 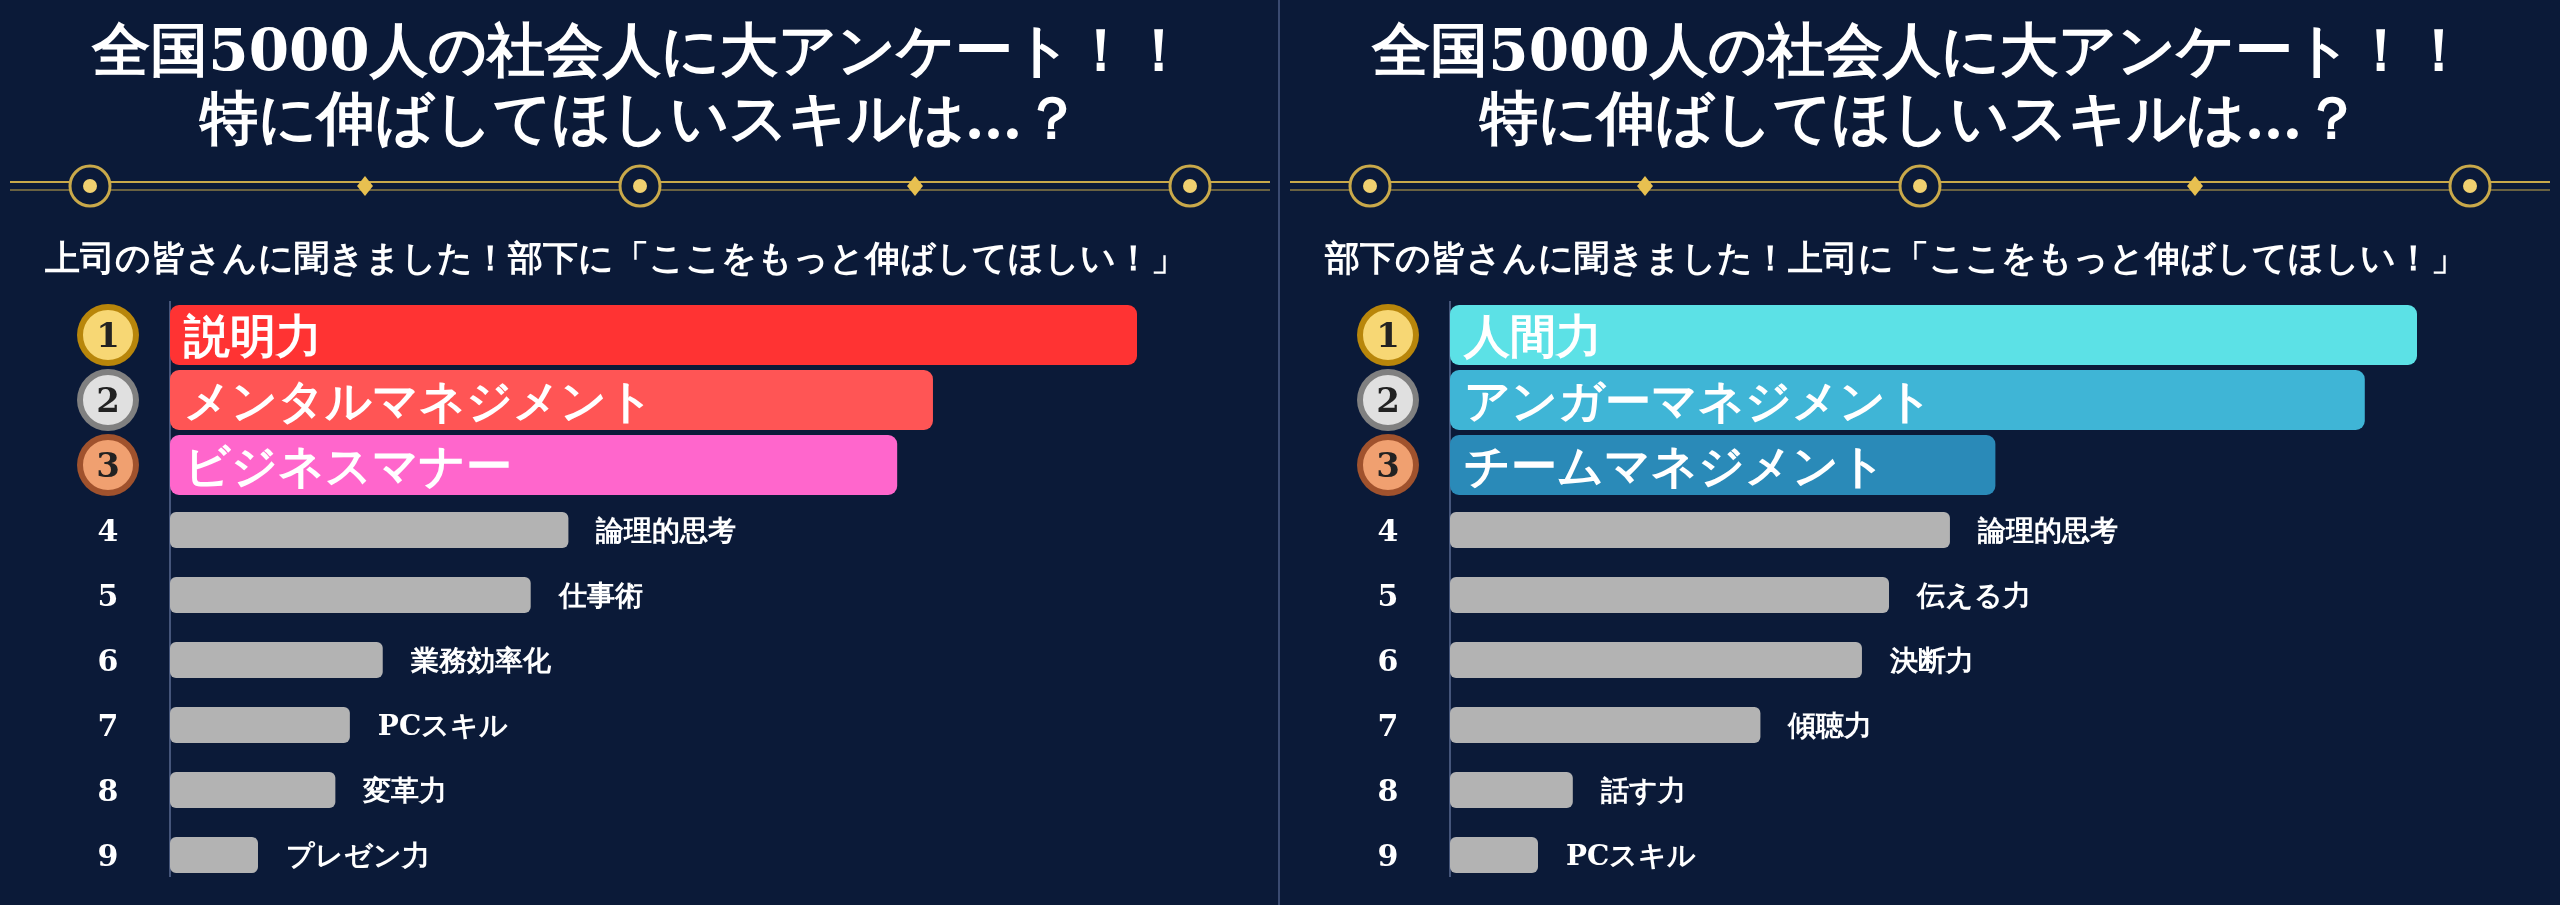 I want to click on chart-subtitle: 部下の皆さんに聞きました！上司に「ここをもっと伸ばしてほしい！」, so click(x=1895, y=257).